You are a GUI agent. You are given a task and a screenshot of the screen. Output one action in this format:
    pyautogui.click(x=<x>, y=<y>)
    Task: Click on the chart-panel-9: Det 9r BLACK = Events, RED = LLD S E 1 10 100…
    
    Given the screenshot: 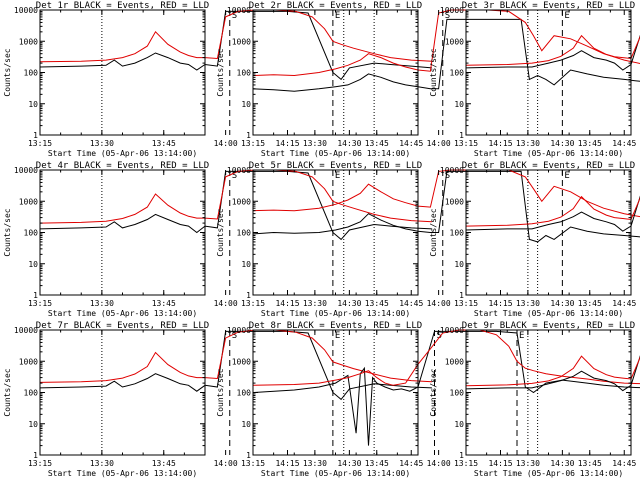 What is the action you would take?
    pyautogui.click(x=534, y=399)
    